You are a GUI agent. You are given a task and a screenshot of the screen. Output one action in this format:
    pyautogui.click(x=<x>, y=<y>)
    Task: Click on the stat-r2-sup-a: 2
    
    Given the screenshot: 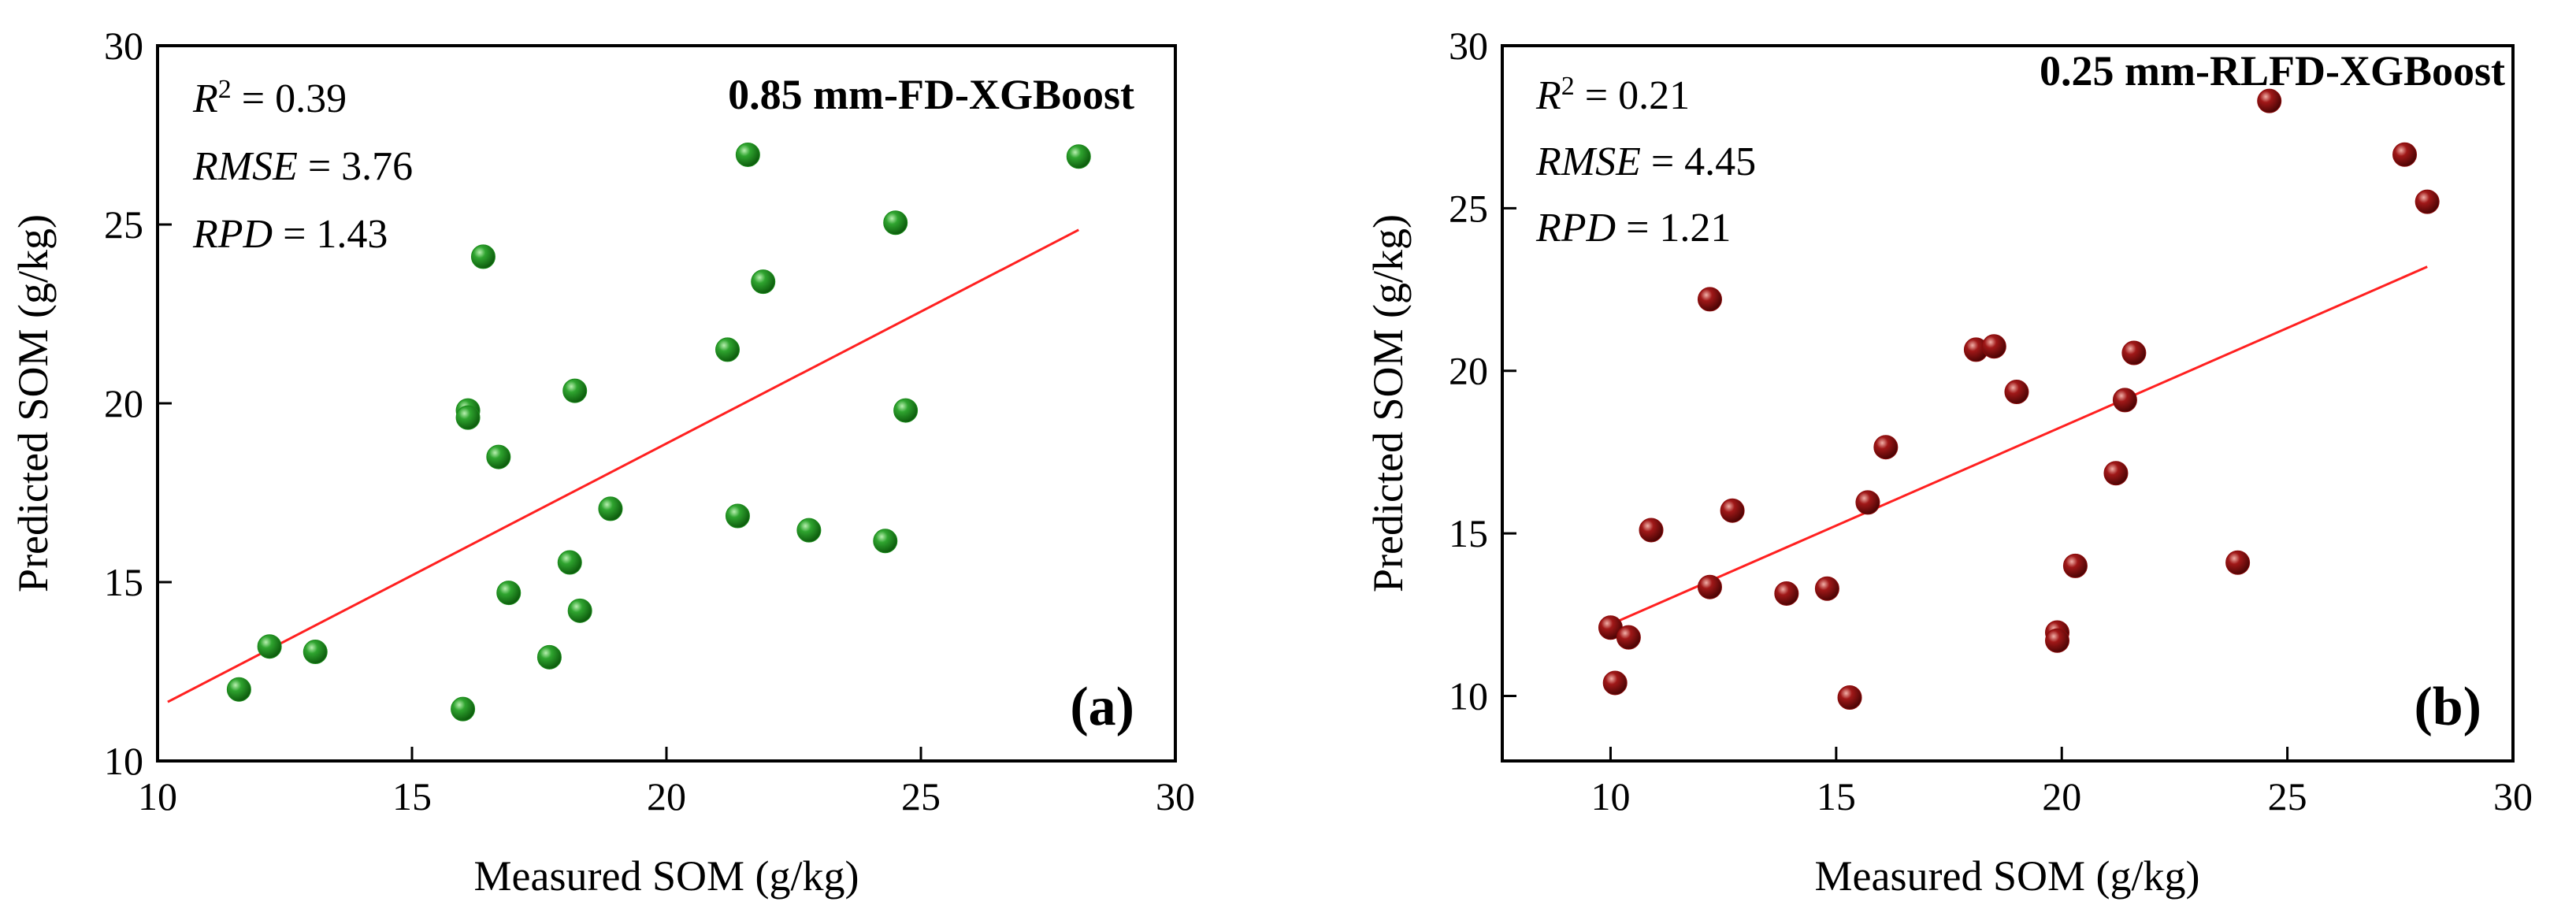 What is the action you would take?
    pyautogui.click(x=225, y=89)
    